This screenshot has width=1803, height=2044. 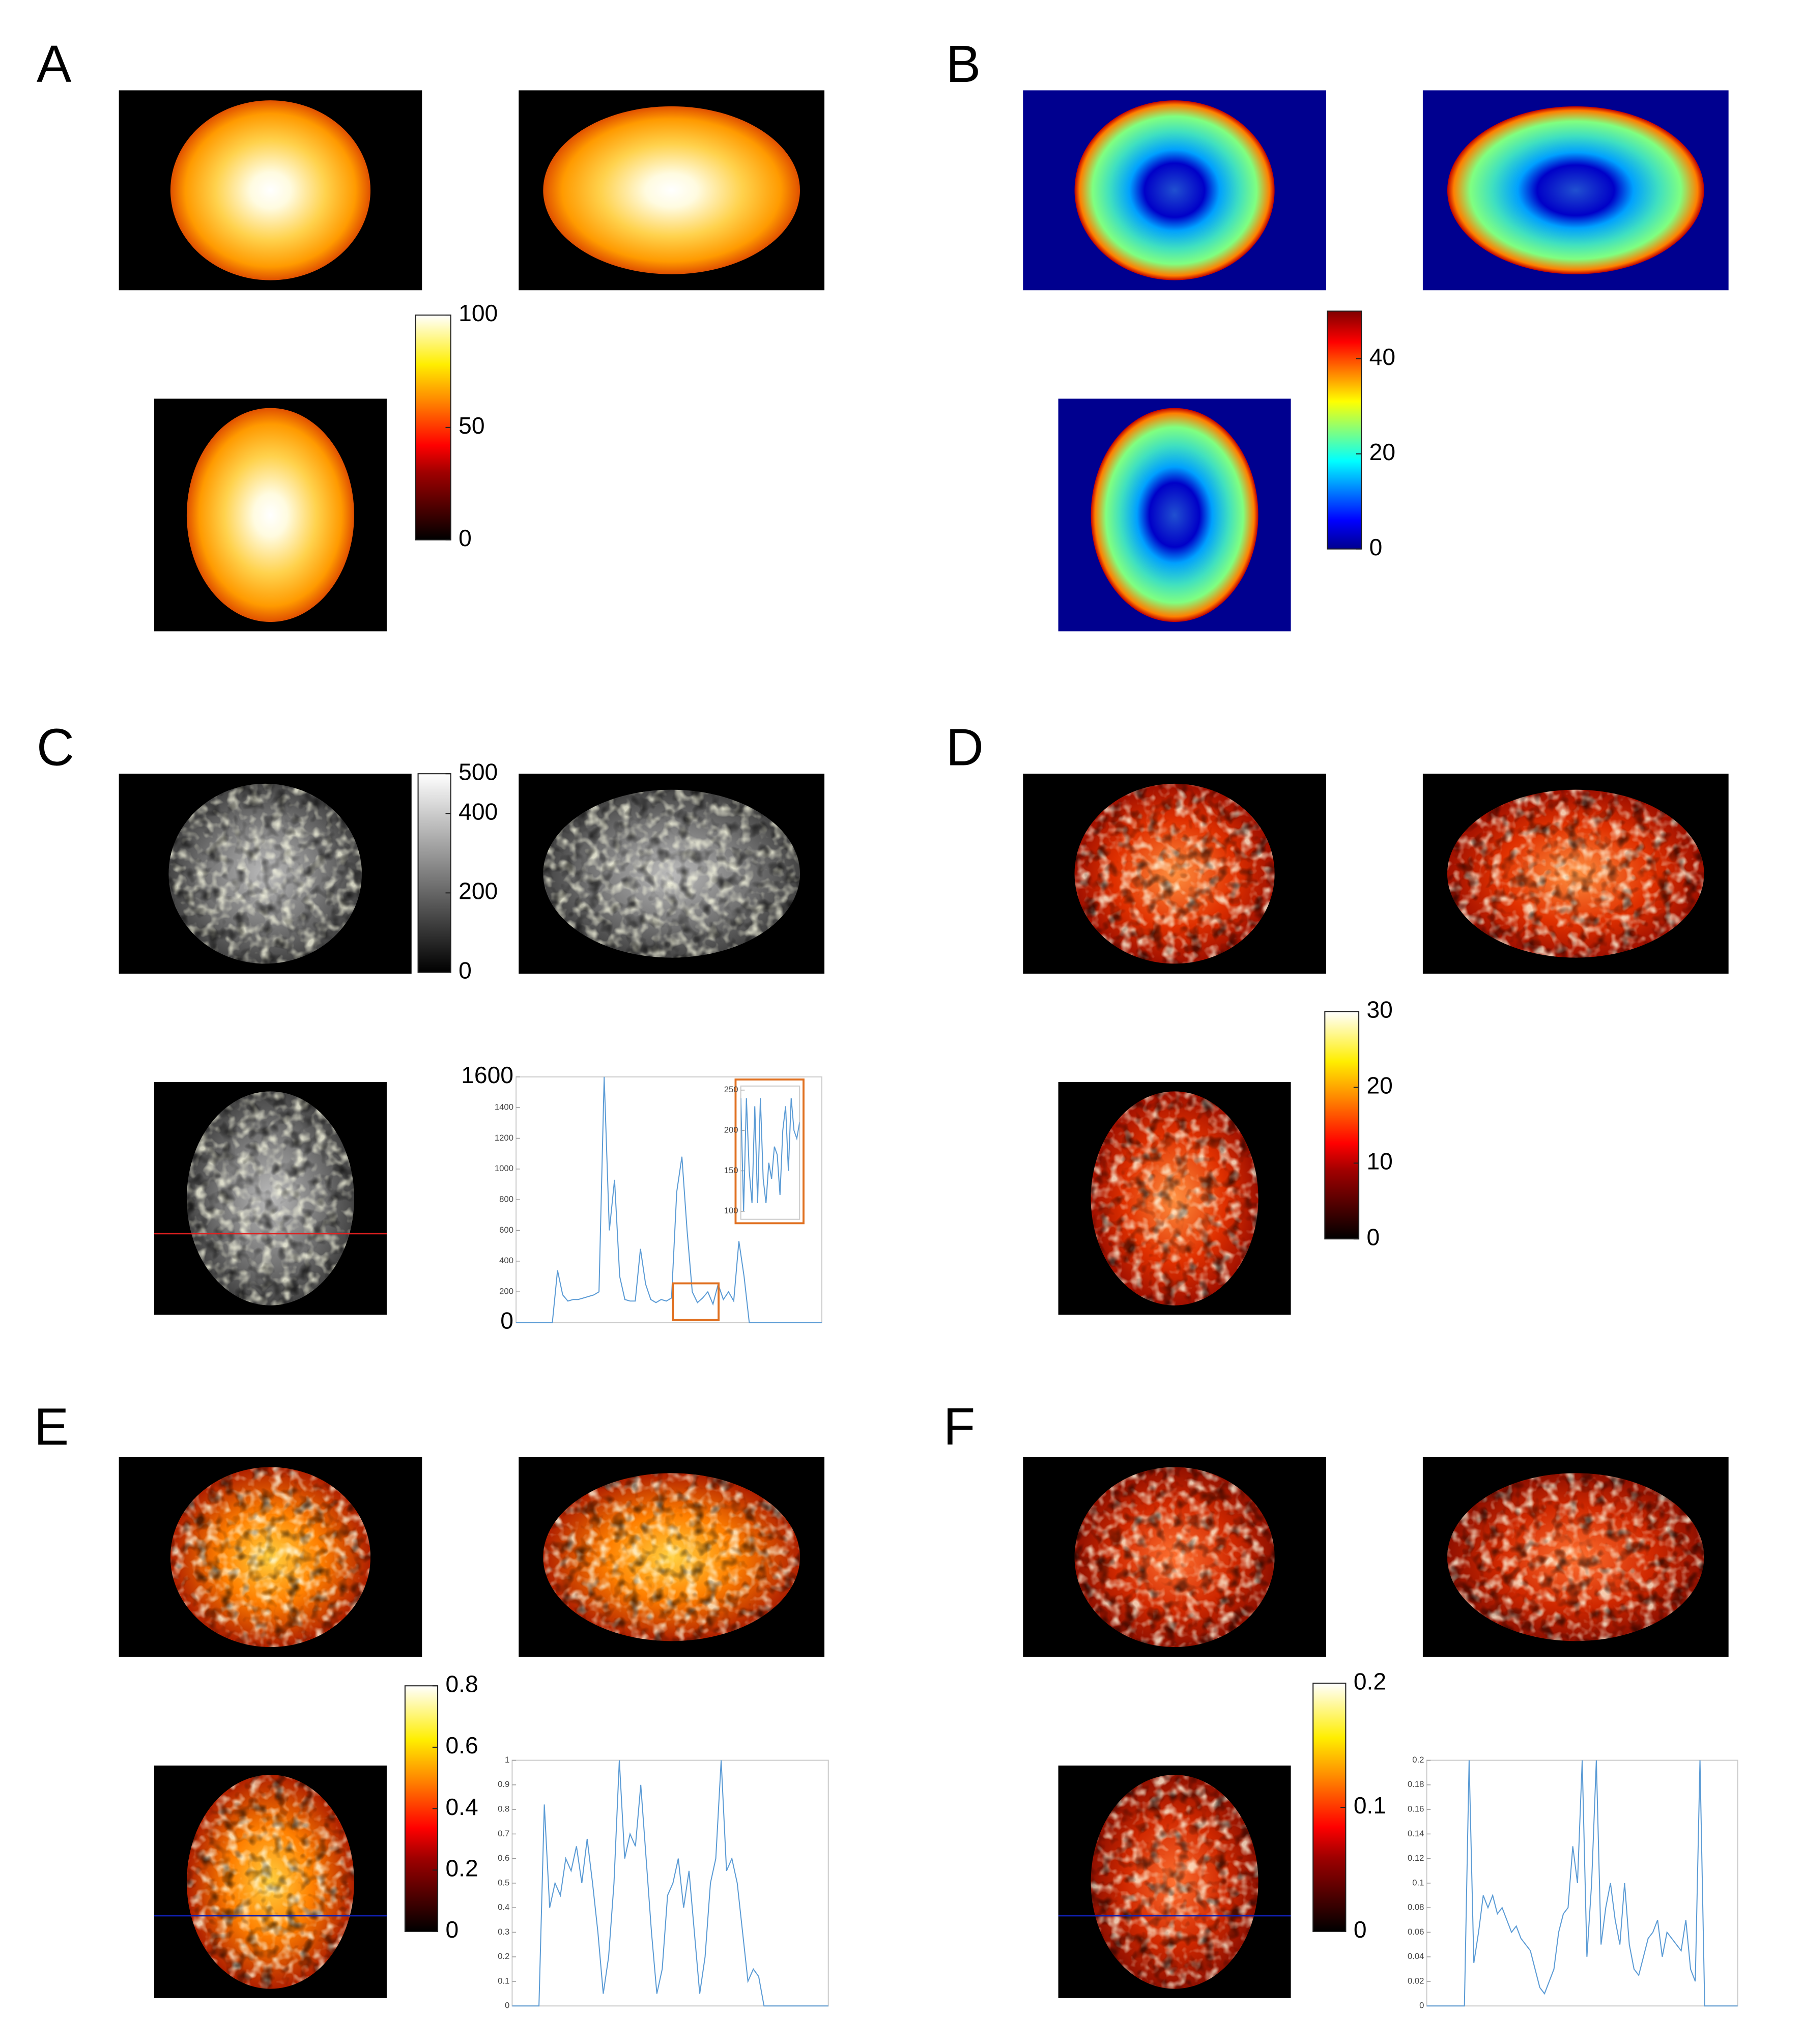 I want to click on panel-label: A, so click(x=54, y=64).